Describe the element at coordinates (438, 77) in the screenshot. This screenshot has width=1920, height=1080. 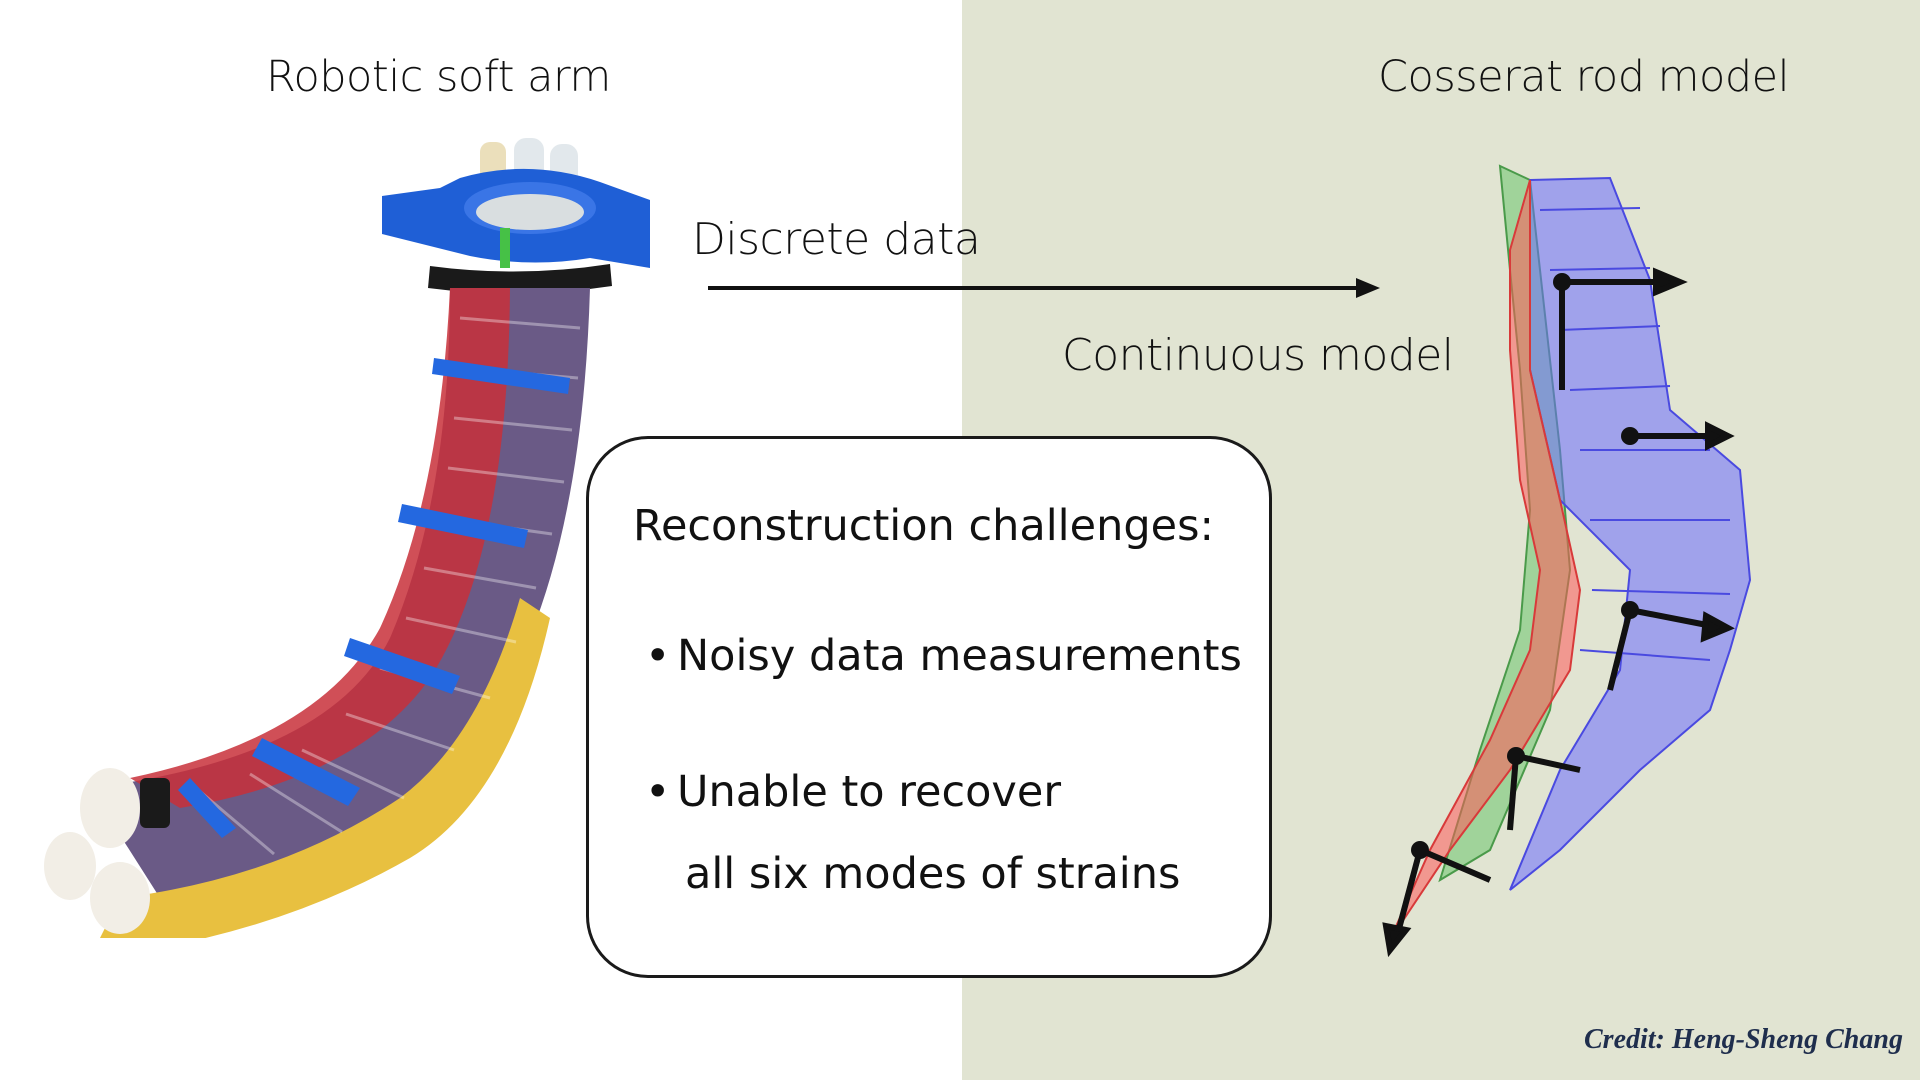
I see `robotic-soft-arm-title: Robotic soft arm` at that location.